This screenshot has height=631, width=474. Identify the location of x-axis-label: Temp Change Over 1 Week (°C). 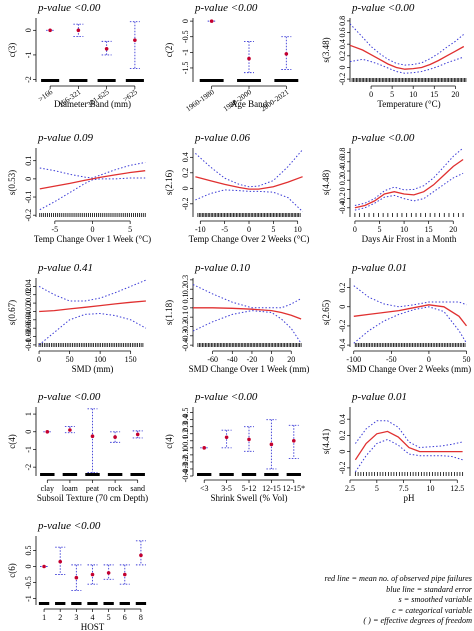
(92, 239).